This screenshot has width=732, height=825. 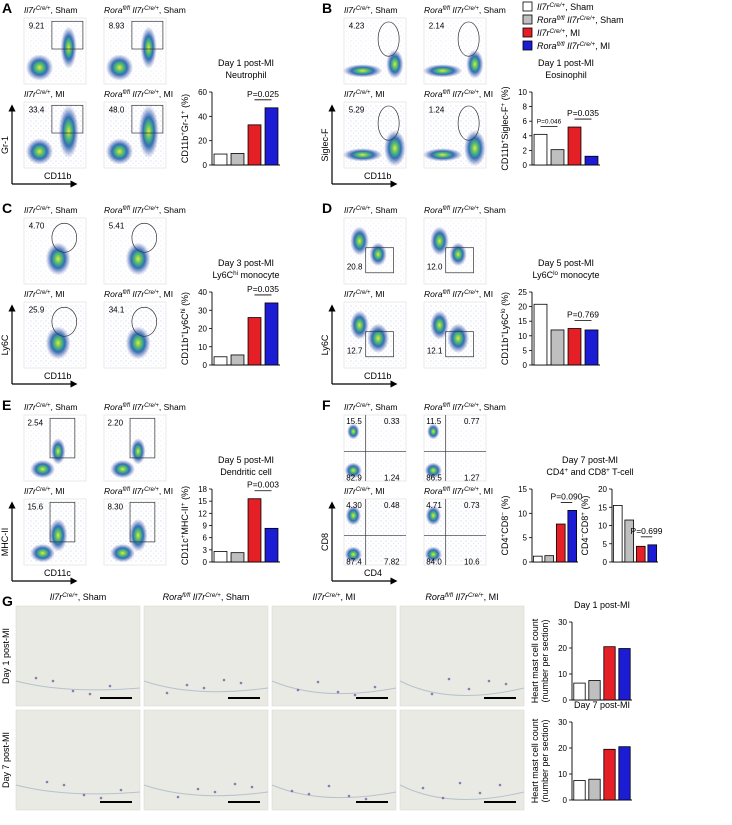 I want to click on panel-letter: D, so click(x=327, y=208).